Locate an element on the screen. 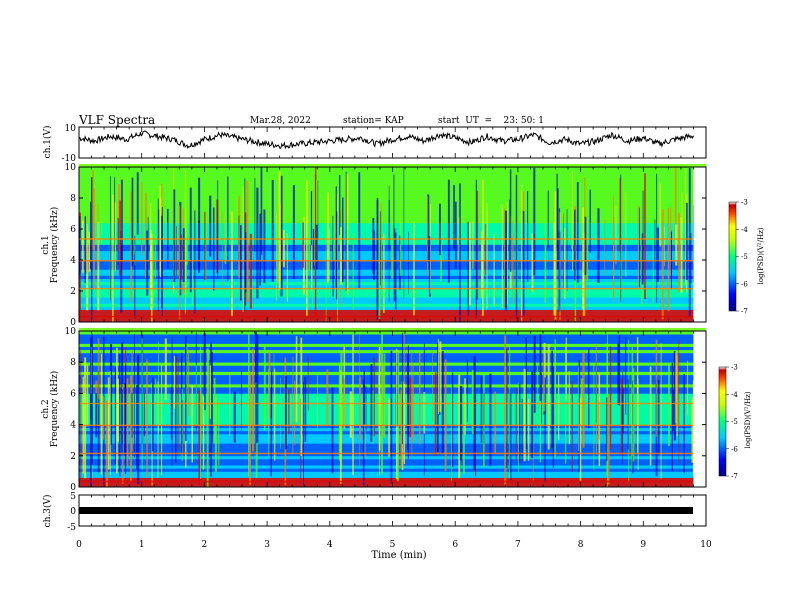 The height and width of the screenshot is (612, 792). ch1-ytick-bottom: -10 is located at coordinates (69, 159).